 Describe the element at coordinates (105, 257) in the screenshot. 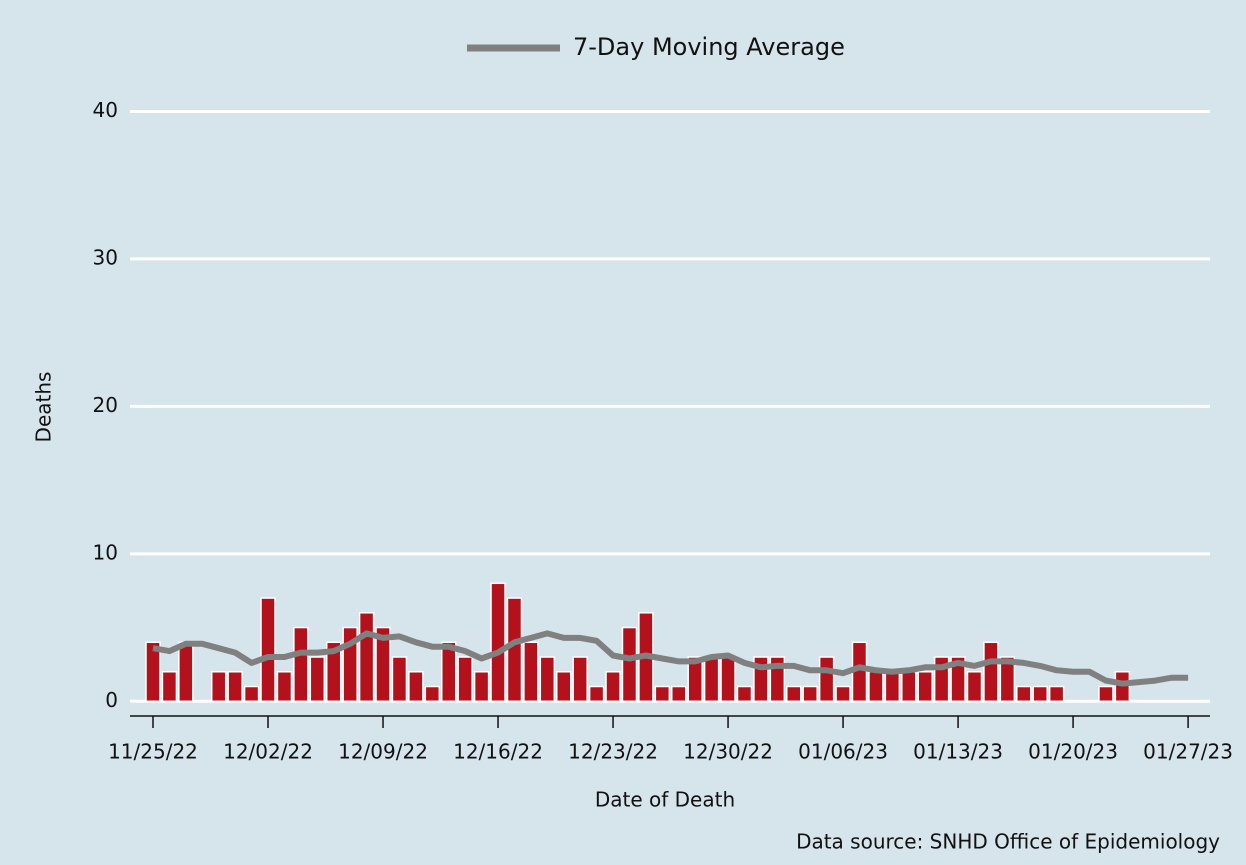

I see `y-tick-label: 30` at that location.